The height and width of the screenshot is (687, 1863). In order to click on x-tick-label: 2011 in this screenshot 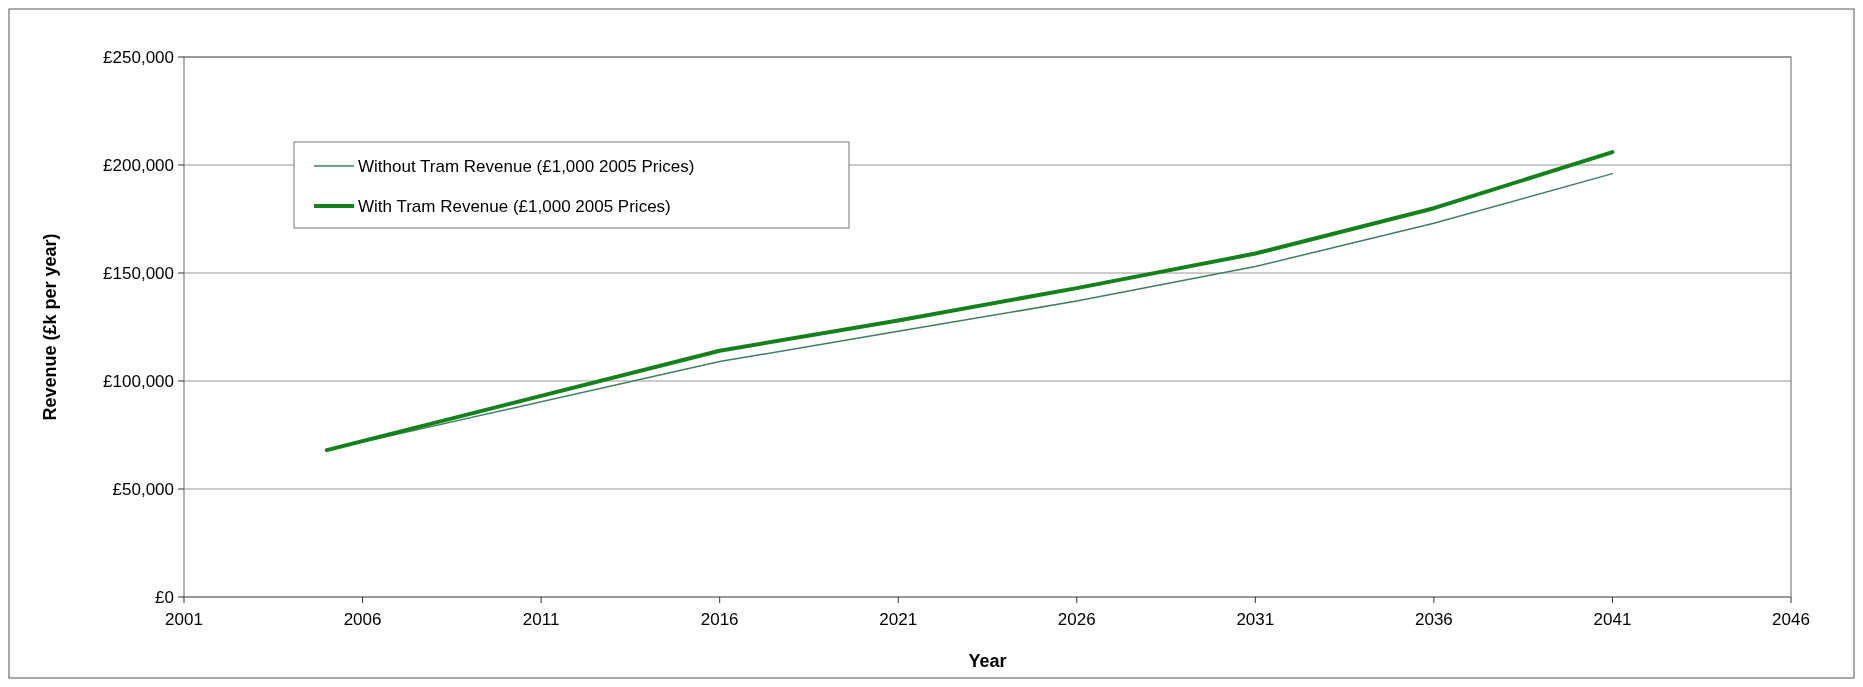, I will do `click(541, 619)`.